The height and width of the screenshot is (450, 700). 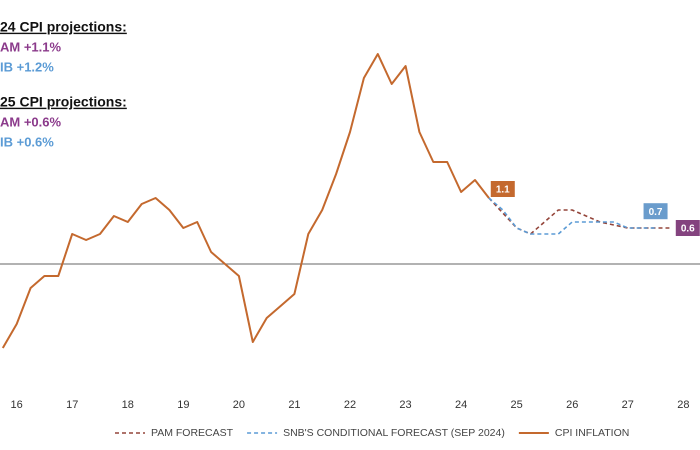 I want to click on annotation-label: 0.7, so click(x=656, y=212).